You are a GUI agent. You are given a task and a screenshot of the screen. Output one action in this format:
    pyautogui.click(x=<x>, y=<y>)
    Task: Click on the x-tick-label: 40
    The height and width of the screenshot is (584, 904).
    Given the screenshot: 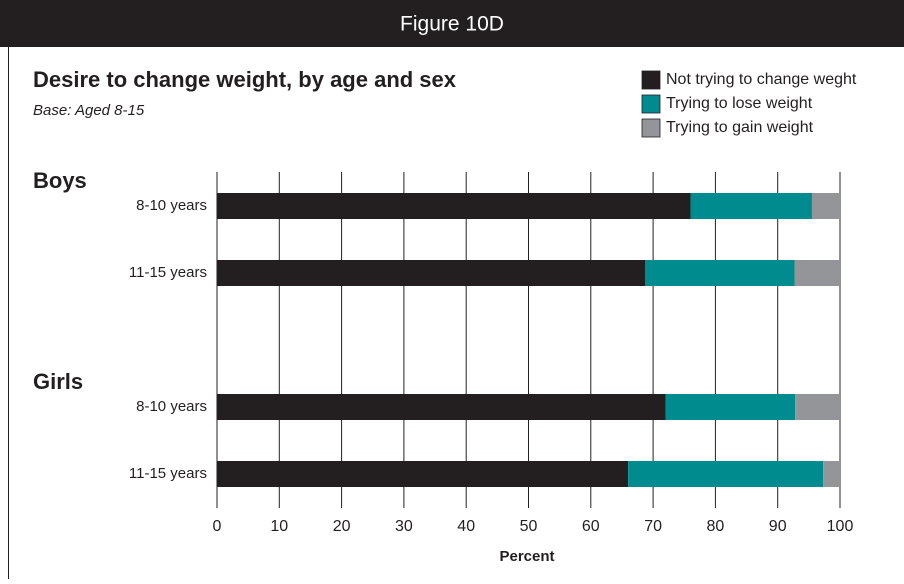 What is the action you would take?
    pyautogui.click(x=466, y=526)
    